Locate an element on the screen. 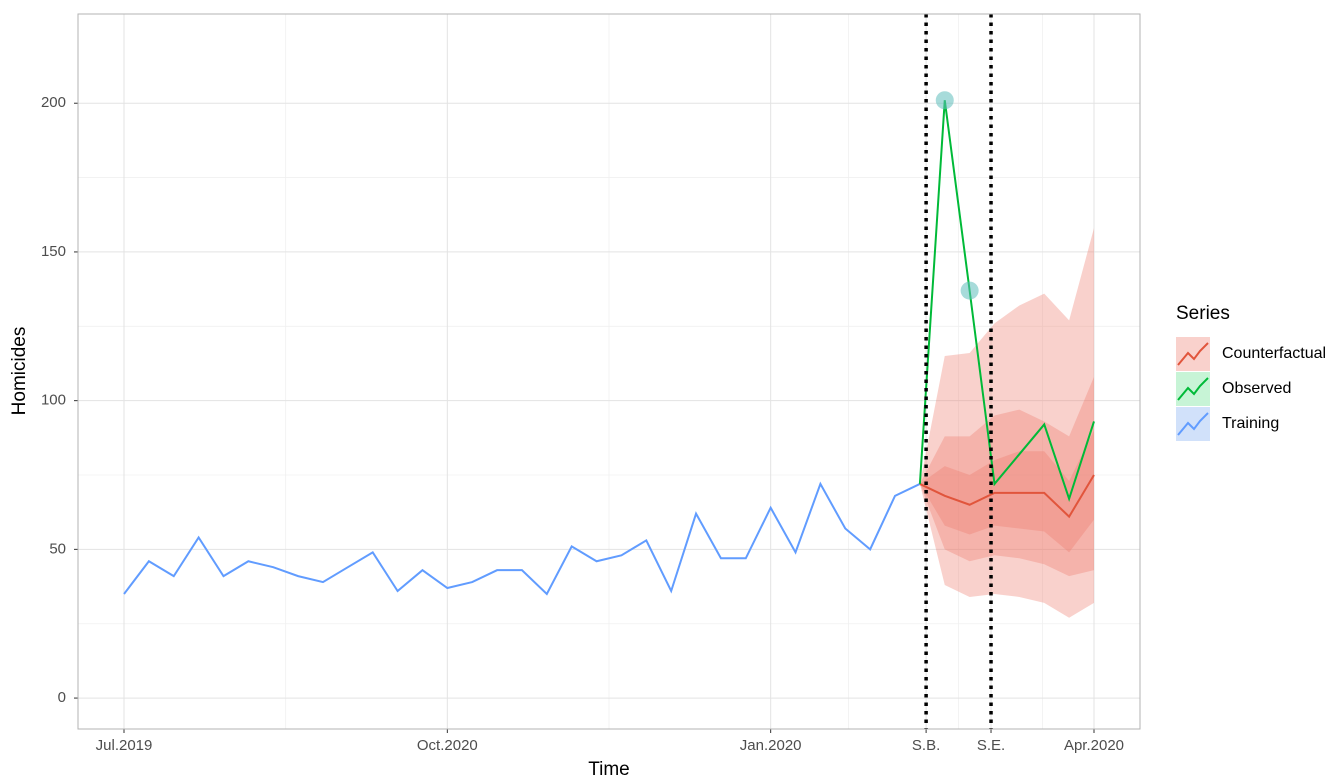  y-tick-label: 150 is located at coordinates (53, 251).